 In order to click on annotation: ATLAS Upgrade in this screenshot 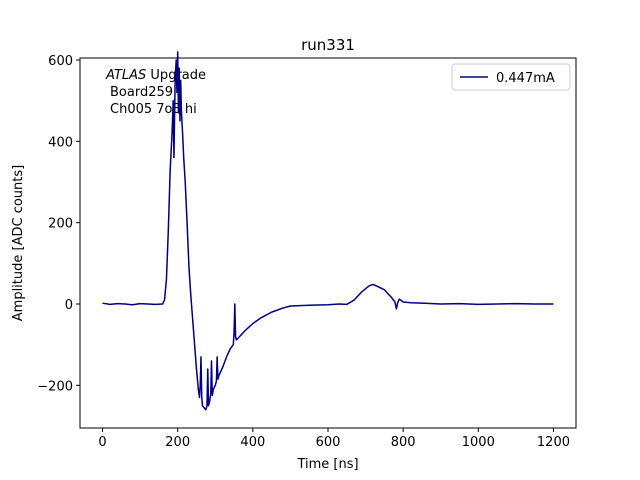, I will do `click(155, 75)`.